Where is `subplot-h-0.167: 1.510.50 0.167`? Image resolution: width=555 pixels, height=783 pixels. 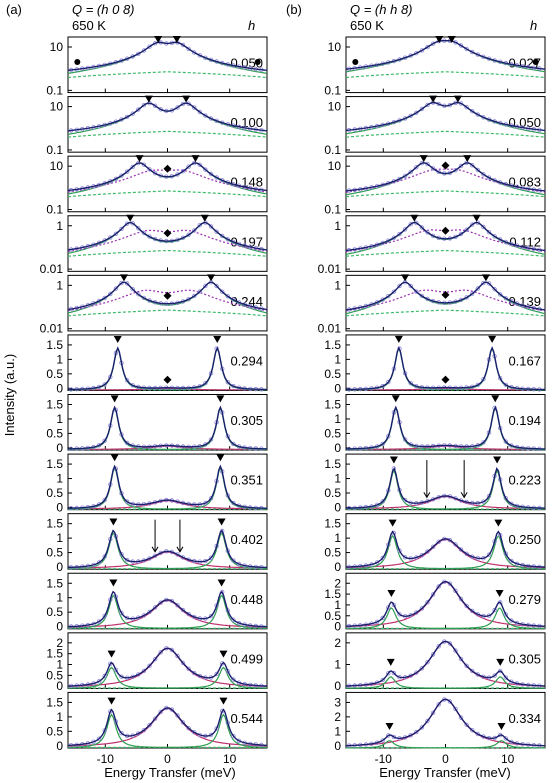 subplot-h-0.167: 1.510.50 0.167 is located at coordinates (435, 364).